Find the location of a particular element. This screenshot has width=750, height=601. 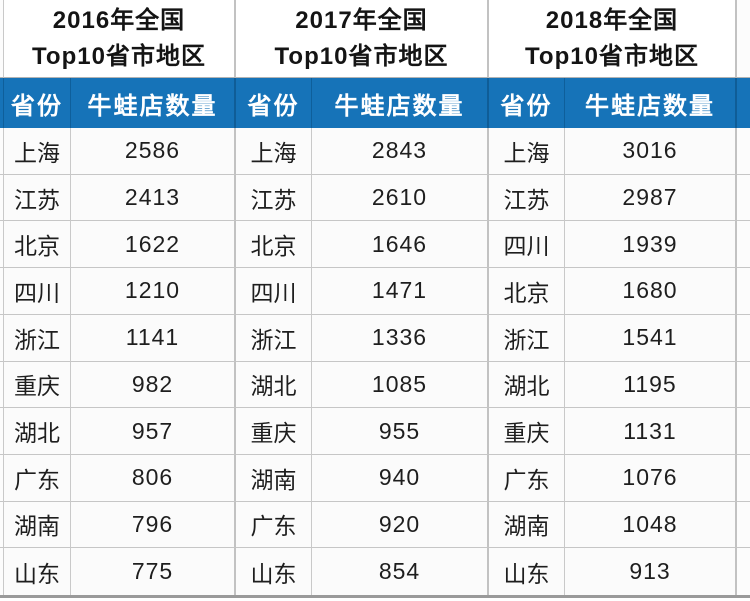

count-cell: 2987 is located at coordinates (651, 198).